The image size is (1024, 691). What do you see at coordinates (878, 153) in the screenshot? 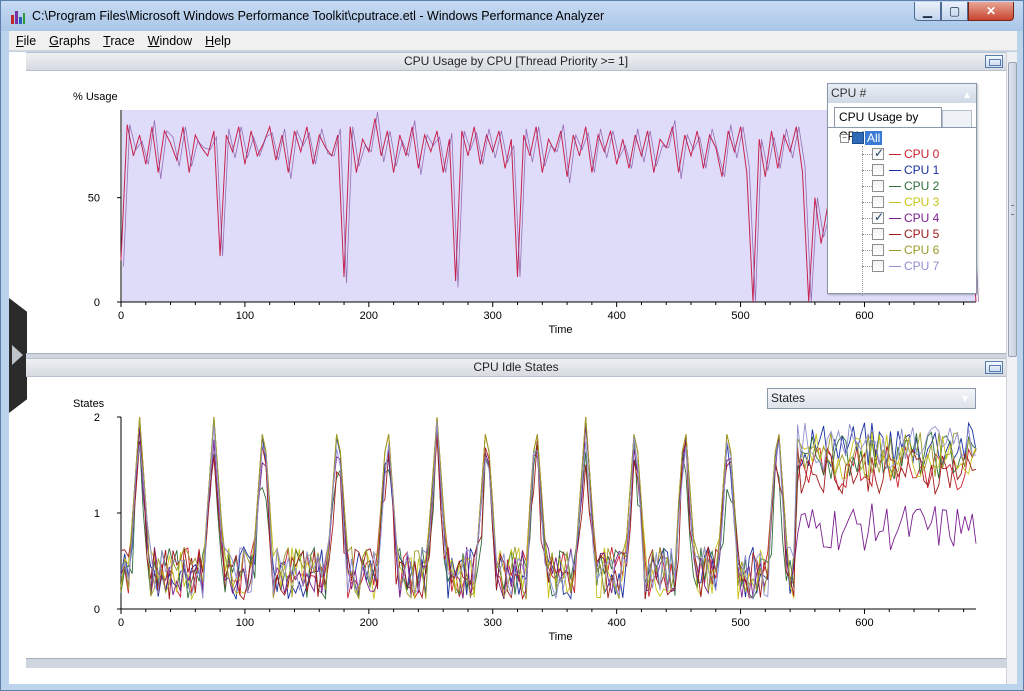
I see `cpu-0-checkbox` at bounding box center [878, 153].